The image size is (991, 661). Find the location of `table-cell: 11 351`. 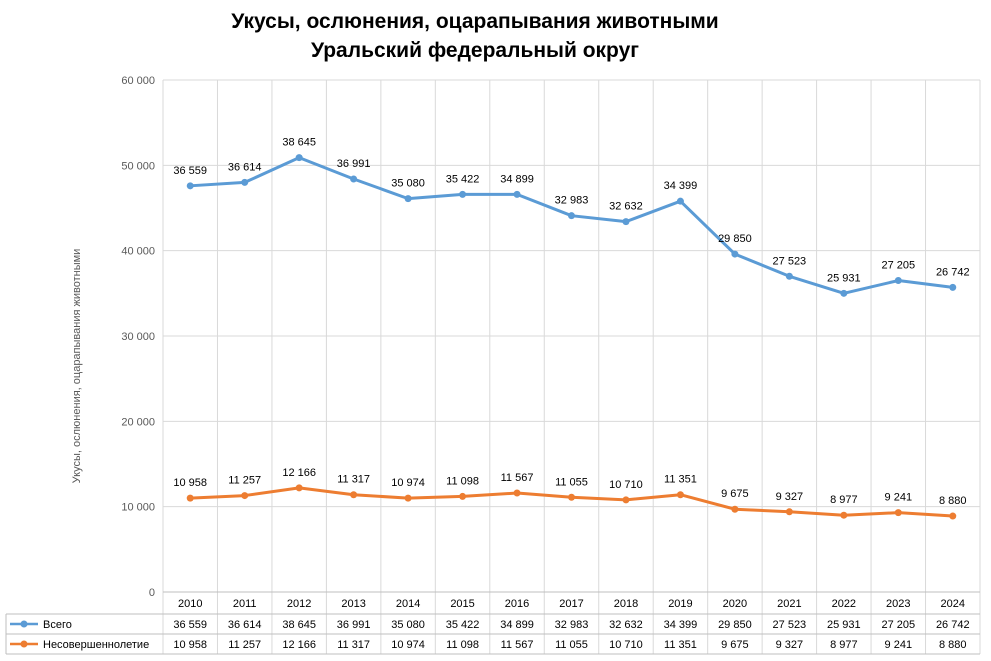

table-cell: 11 351 is located at coordinates (680, 645).